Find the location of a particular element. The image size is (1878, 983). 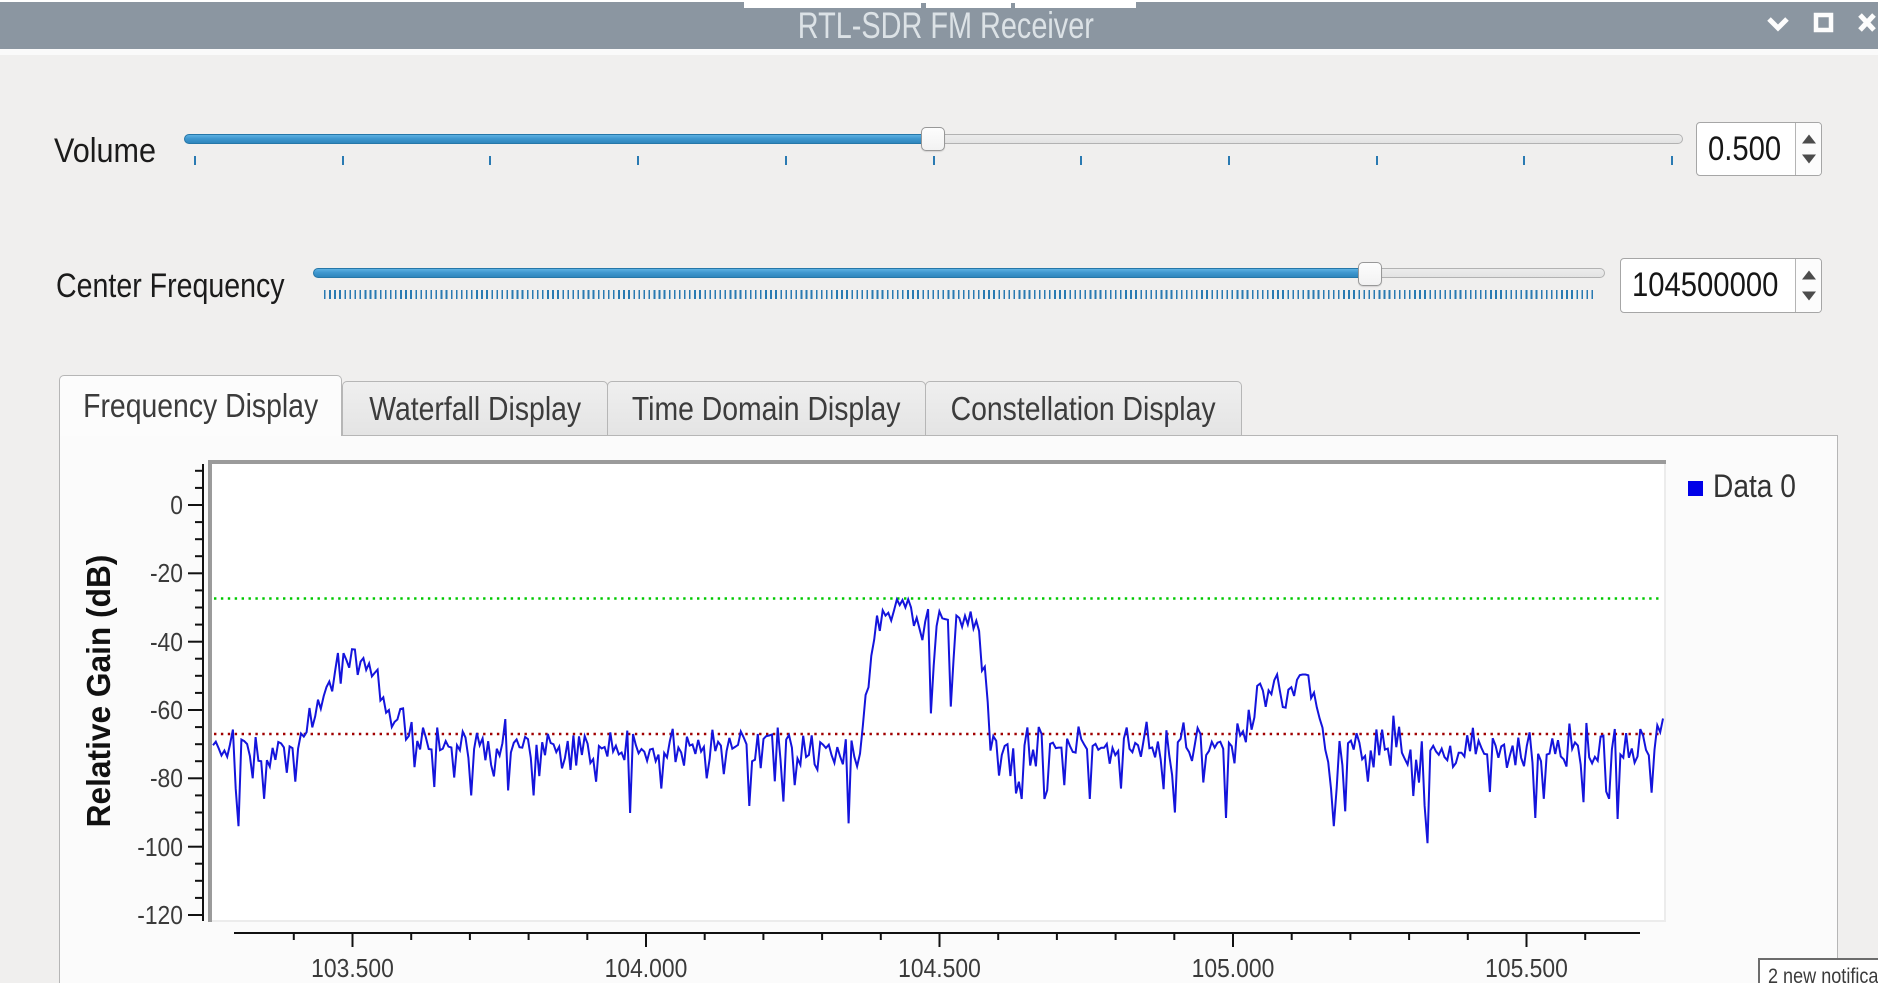

svg-text: 105.500 is located at coordinates (1526, 969).